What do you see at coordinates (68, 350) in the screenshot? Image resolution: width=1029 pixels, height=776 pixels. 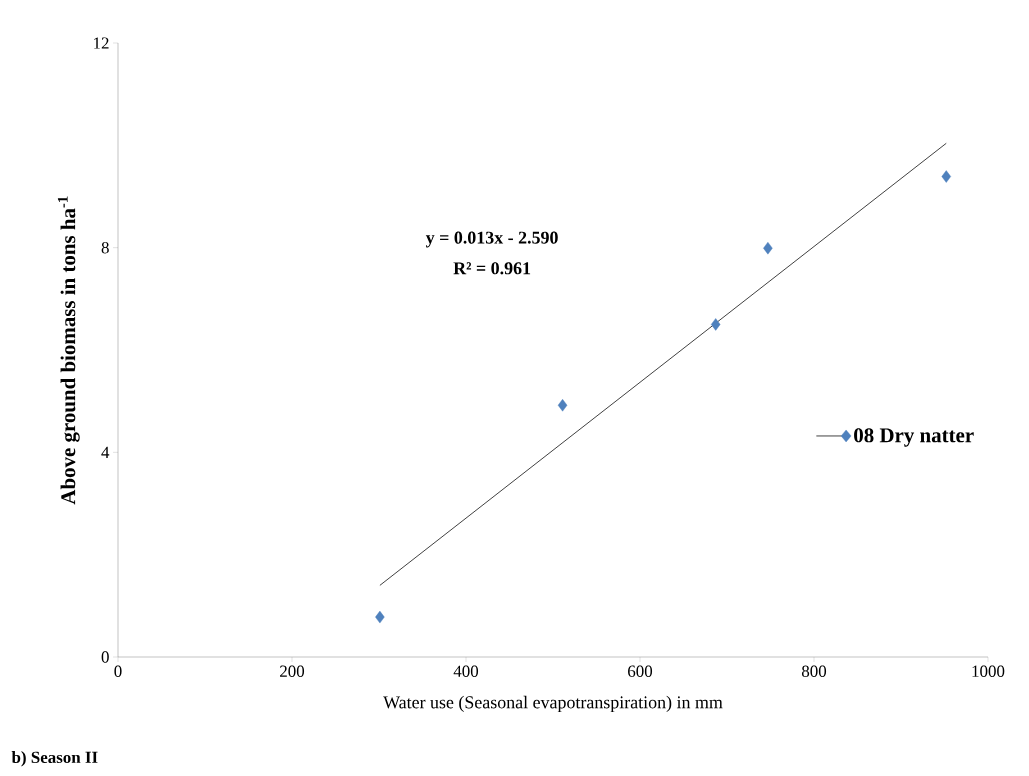 I see `y-axis-title: Above ground biomass in tons ha$^{-1}$` at bounding box center [68, 350].